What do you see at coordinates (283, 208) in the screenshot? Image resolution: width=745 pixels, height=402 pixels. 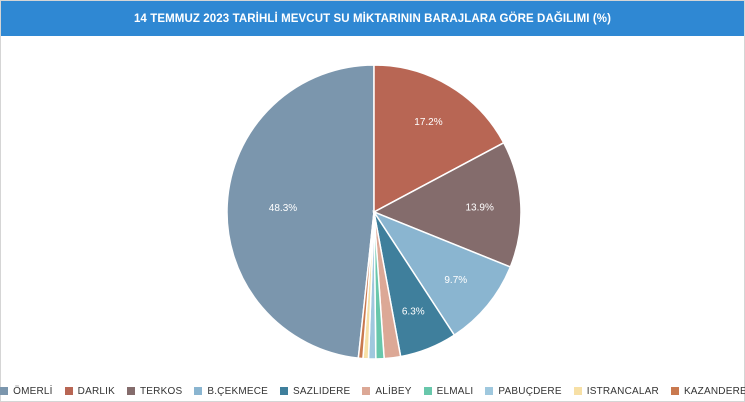 I see `slice-label--merli-: 48.3%` at bounding box center [283, 208].